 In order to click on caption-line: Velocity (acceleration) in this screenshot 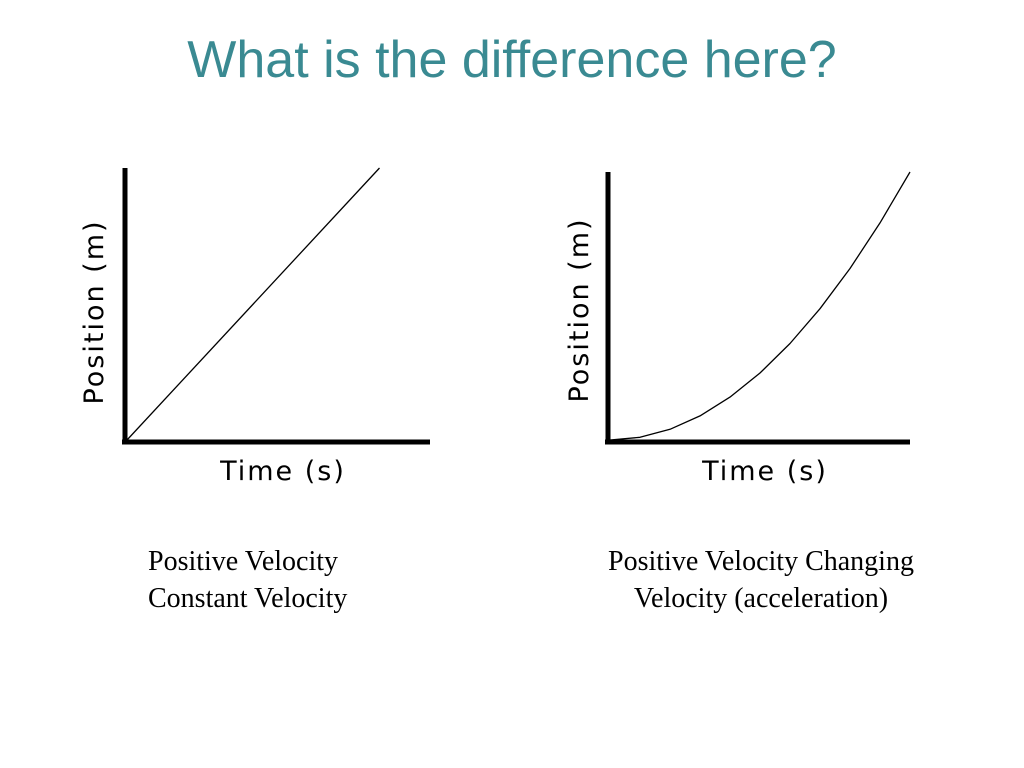, I will do `click(761, 598)`.